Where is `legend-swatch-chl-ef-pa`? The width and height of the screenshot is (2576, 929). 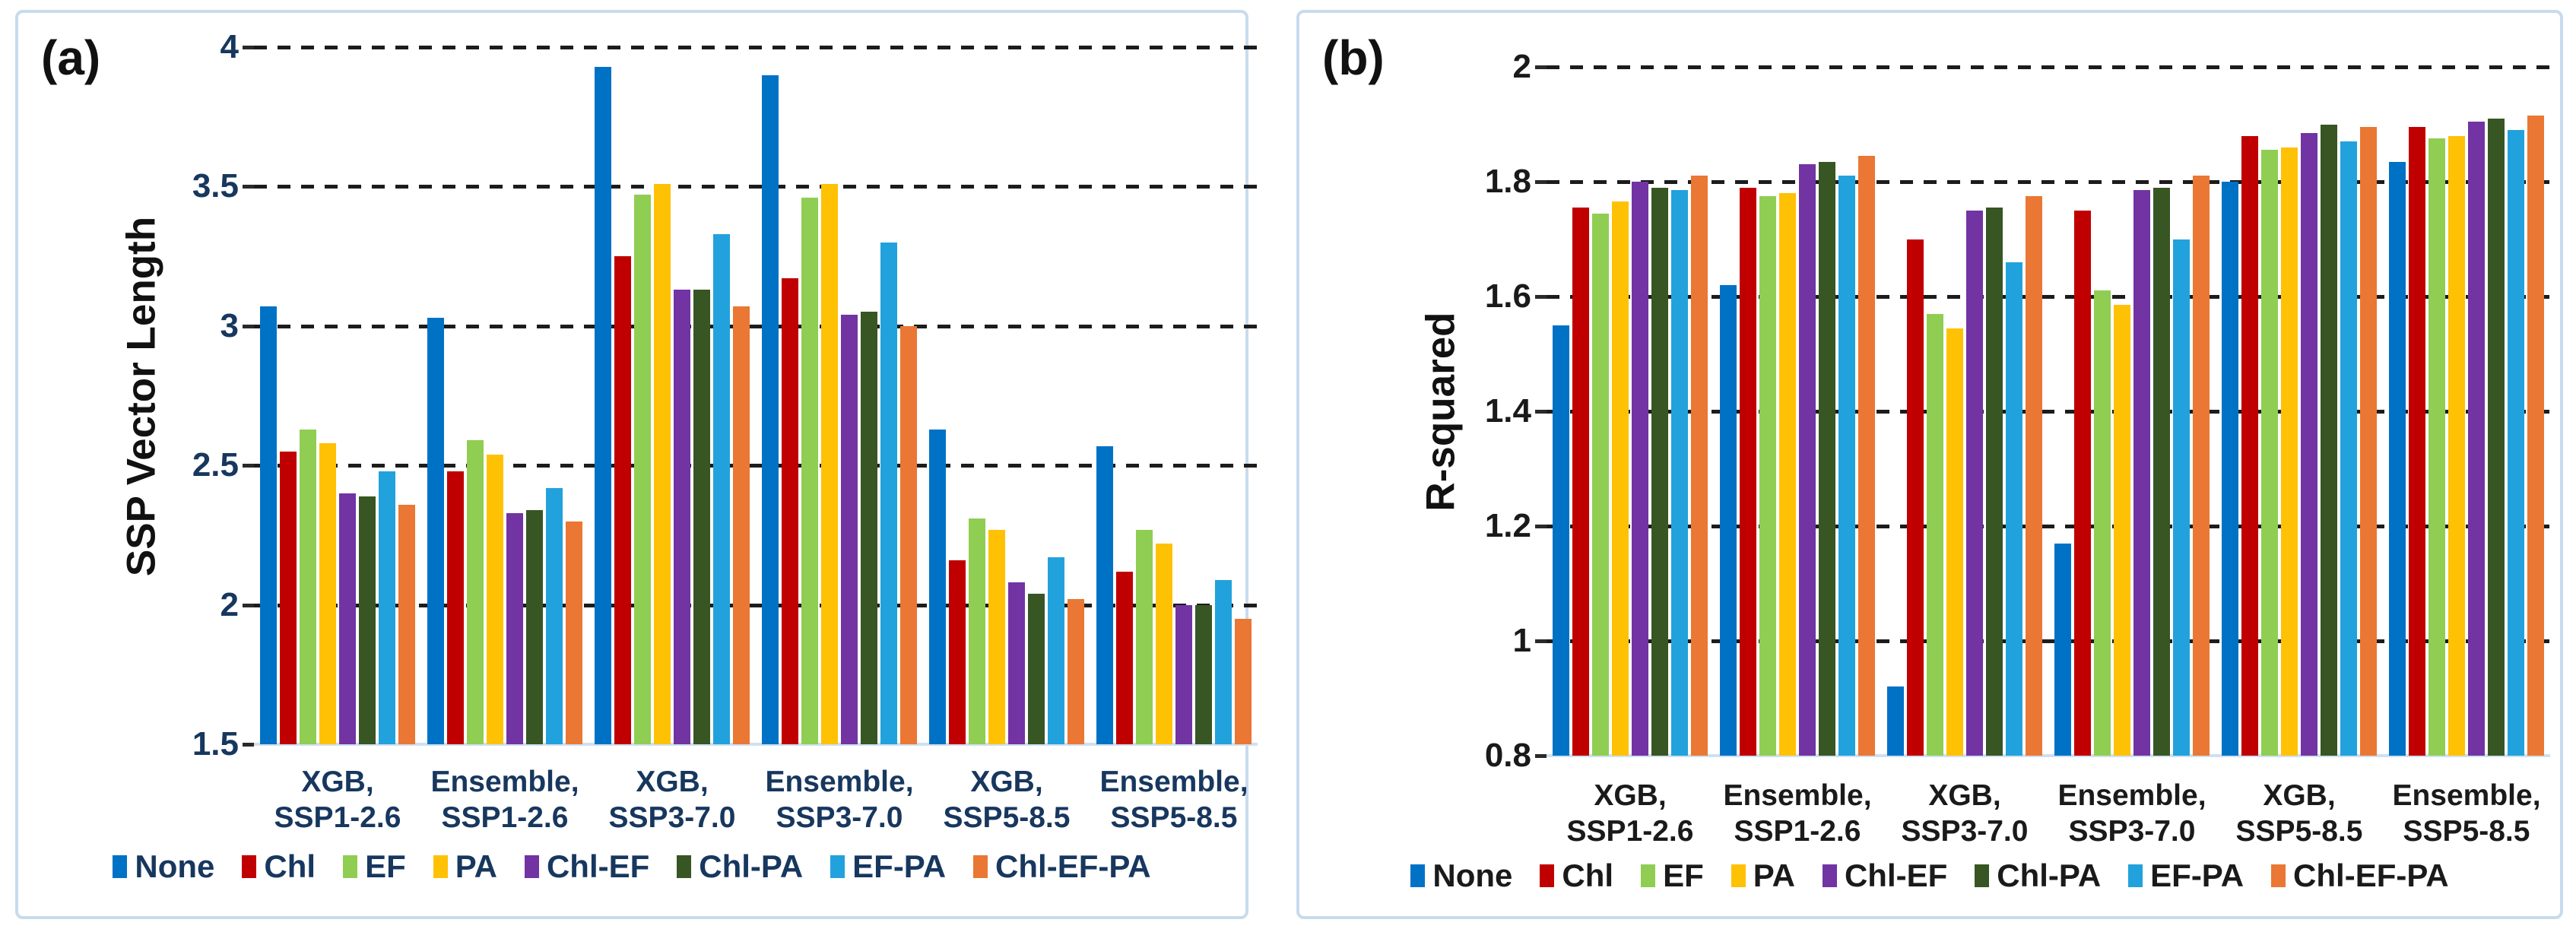 legend-swatch-chl-ef-pa is located at coordinates (980, 866).